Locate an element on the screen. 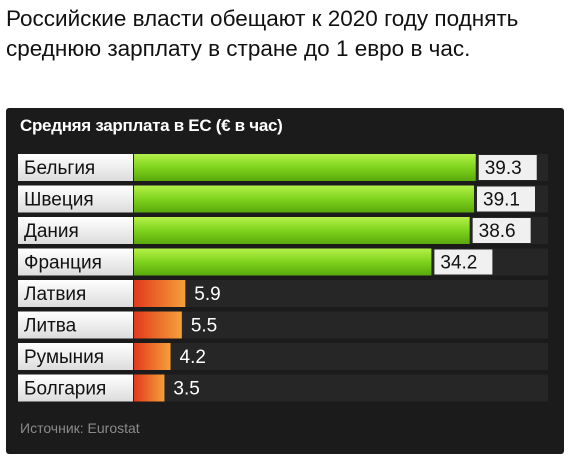  category-label: Швеция is located at coordinates (59, 200).